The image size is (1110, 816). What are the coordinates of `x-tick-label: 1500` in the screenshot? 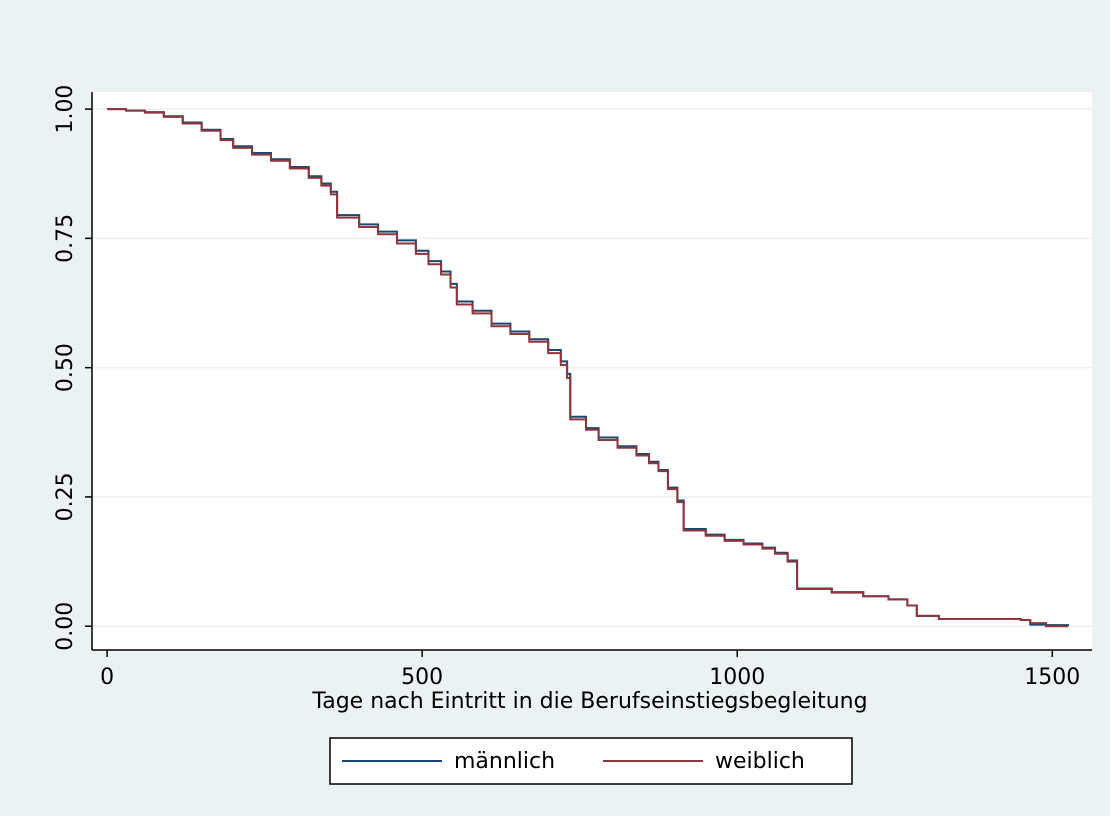 It's located at (1052, 677).